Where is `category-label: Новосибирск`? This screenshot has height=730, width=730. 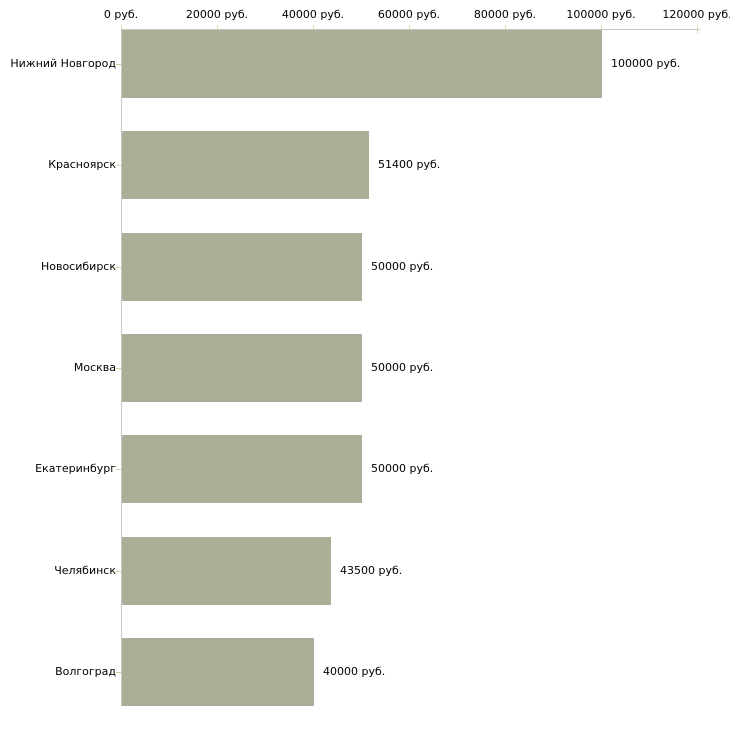
category-label: Новосибирск is located at coordinates (78, 266).